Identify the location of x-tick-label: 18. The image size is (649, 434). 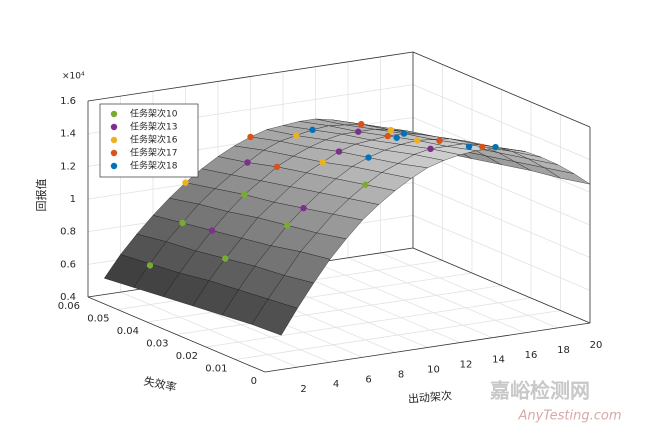
(563, 350).